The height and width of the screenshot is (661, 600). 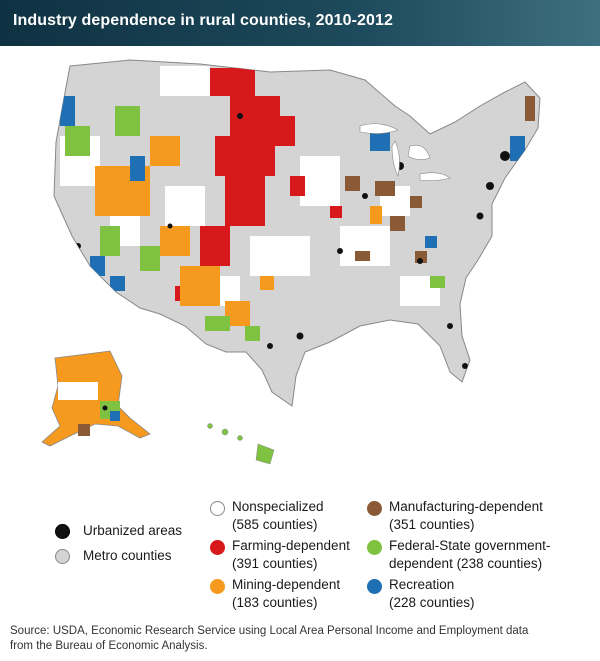 I want to click on metro-swatch, so click(x=62, y=556).